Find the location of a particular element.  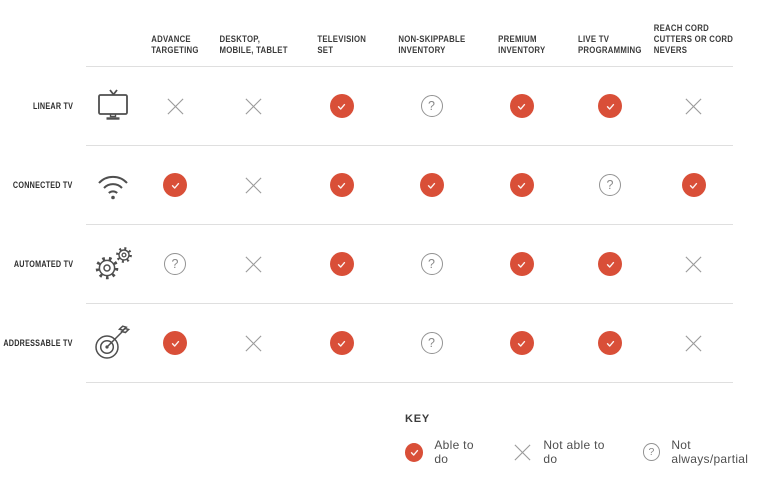

key-item-label: Not able to do is located at coordinates (574, 452).